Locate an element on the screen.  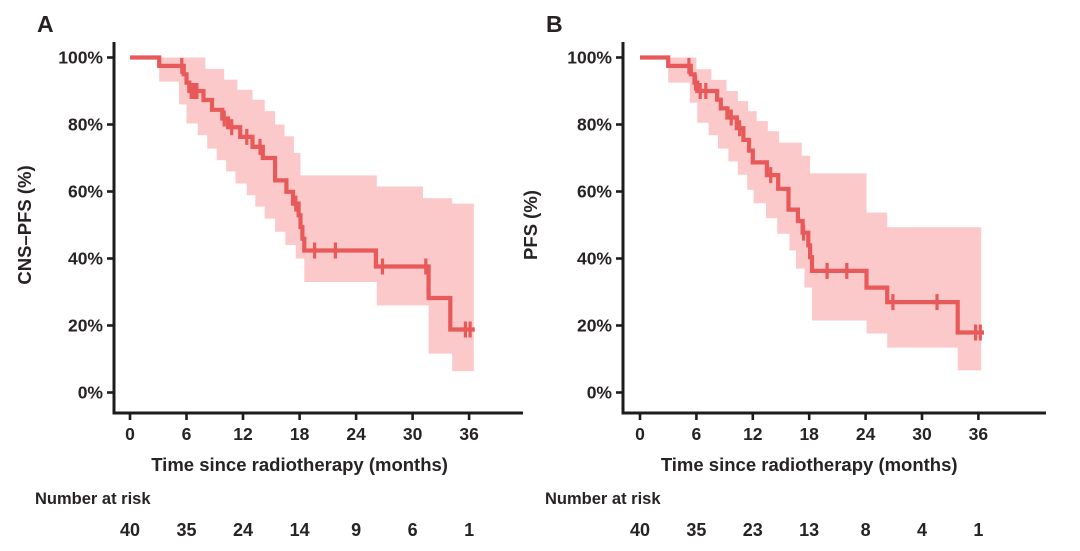
panel-B-x-tick-label: 36 is located at coordinates (979, 434).